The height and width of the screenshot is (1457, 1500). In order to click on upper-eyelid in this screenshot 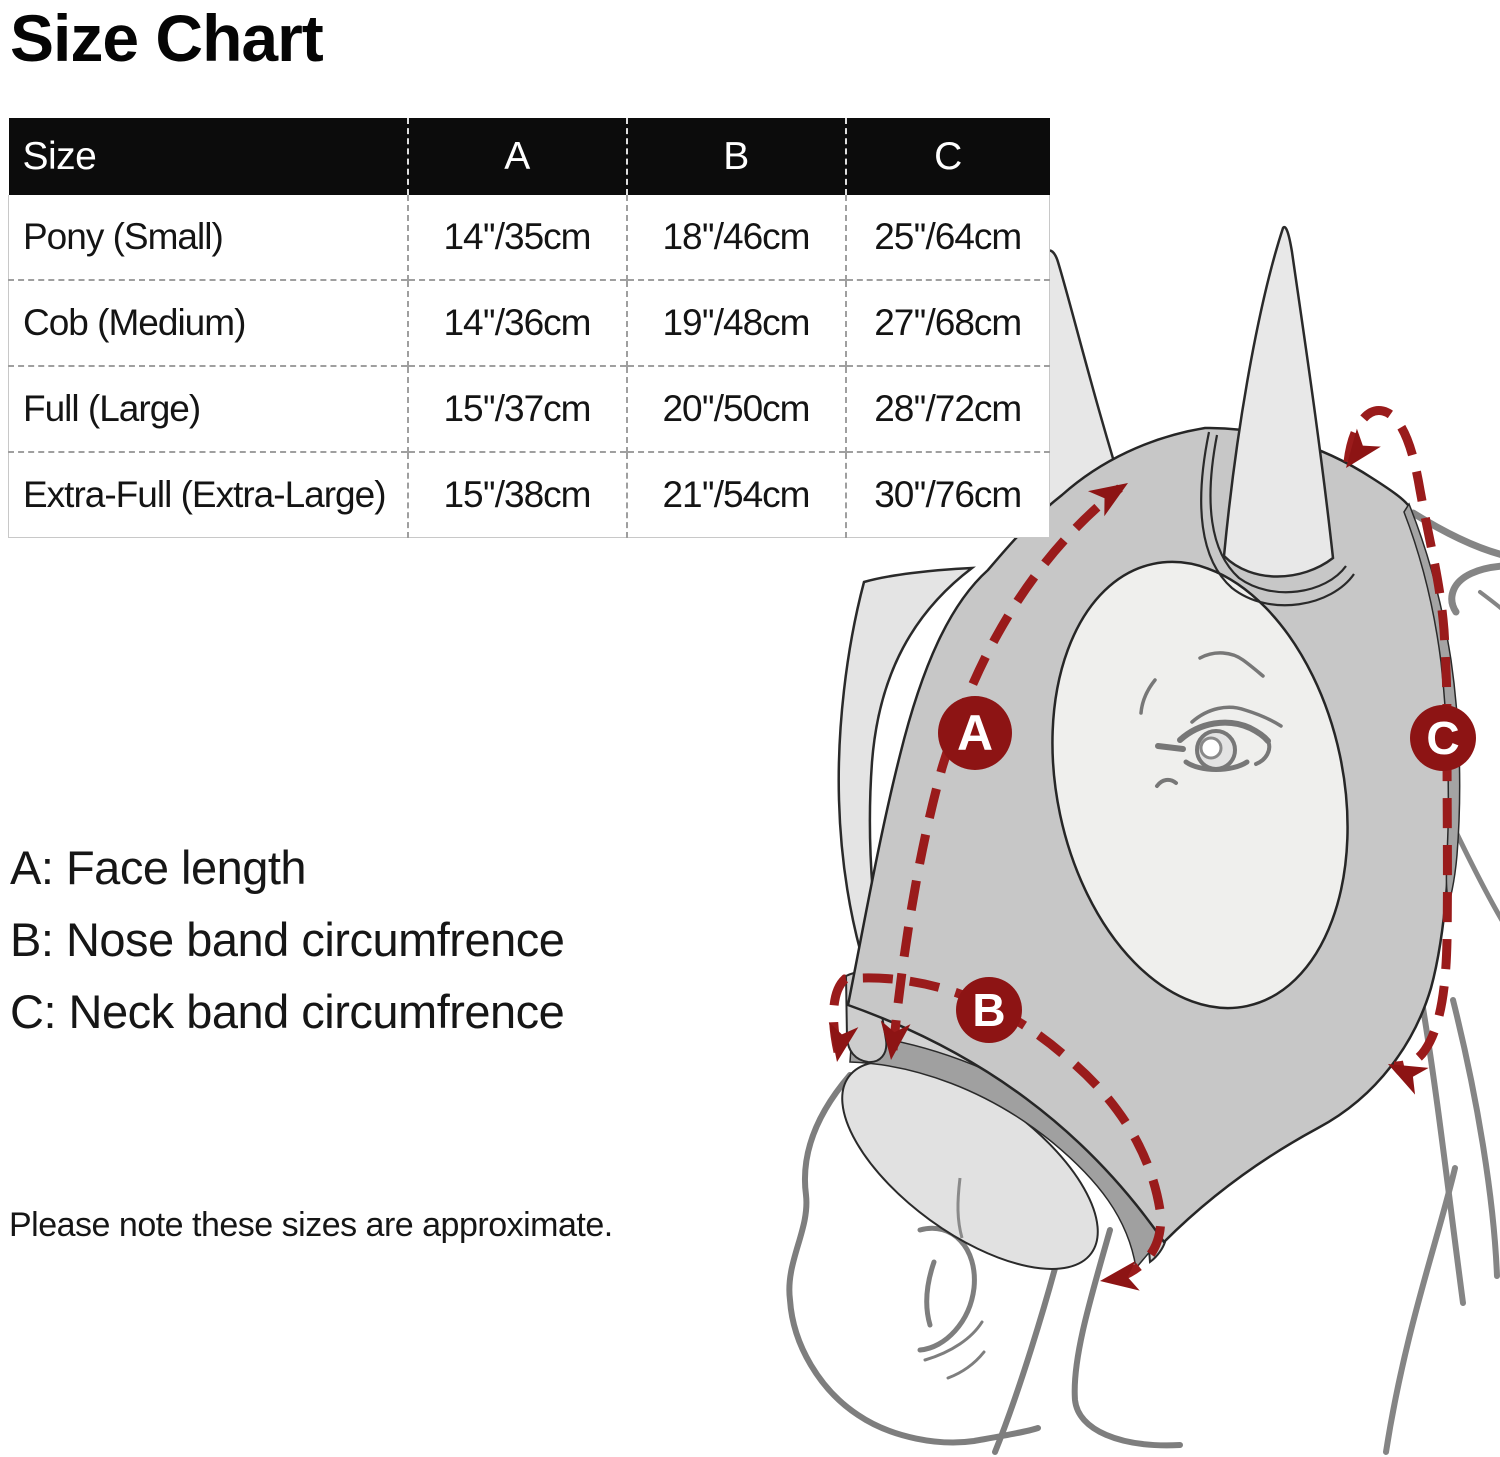, I will do `click(1224, 731)`.